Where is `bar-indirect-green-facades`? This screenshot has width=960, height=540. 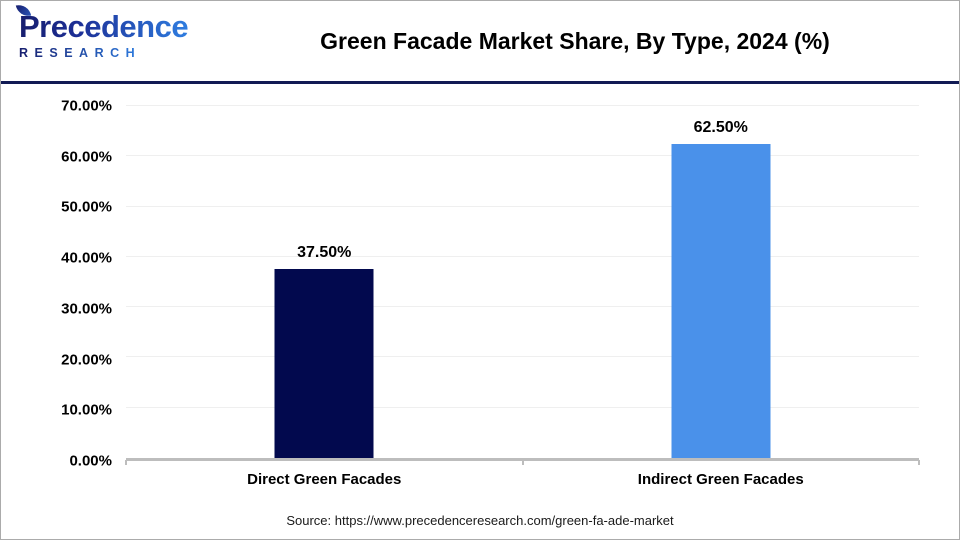
bar-indirect-green-facades is located at coordinates (721, 300).